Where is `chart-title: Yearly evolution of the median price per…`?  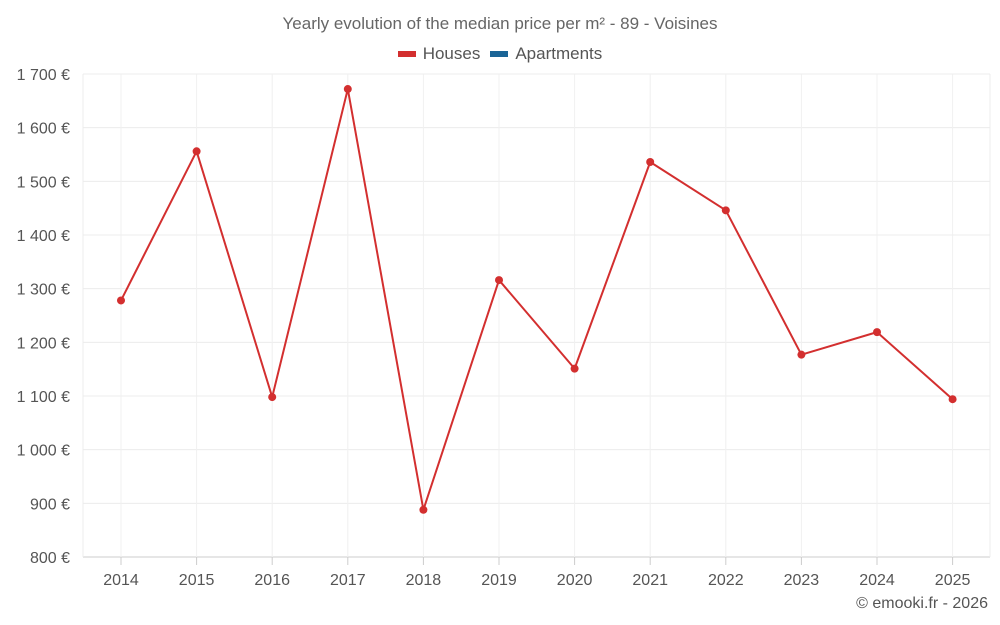 chart-title: Yearly evolution of the median price per… is located at coordinates (500, 23).